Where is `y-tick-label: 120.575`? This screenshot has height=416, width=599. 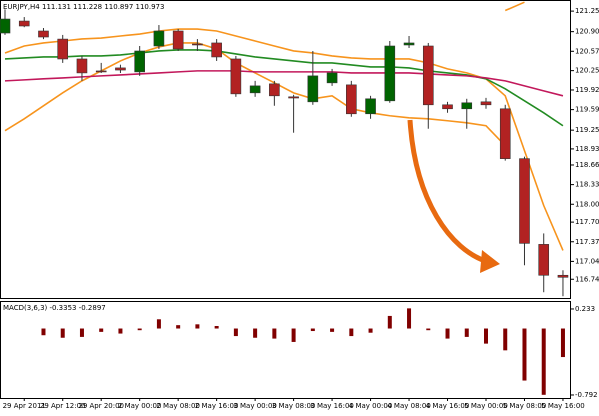 y-tick-label: 120.575 is located at coordinates (587, 51).